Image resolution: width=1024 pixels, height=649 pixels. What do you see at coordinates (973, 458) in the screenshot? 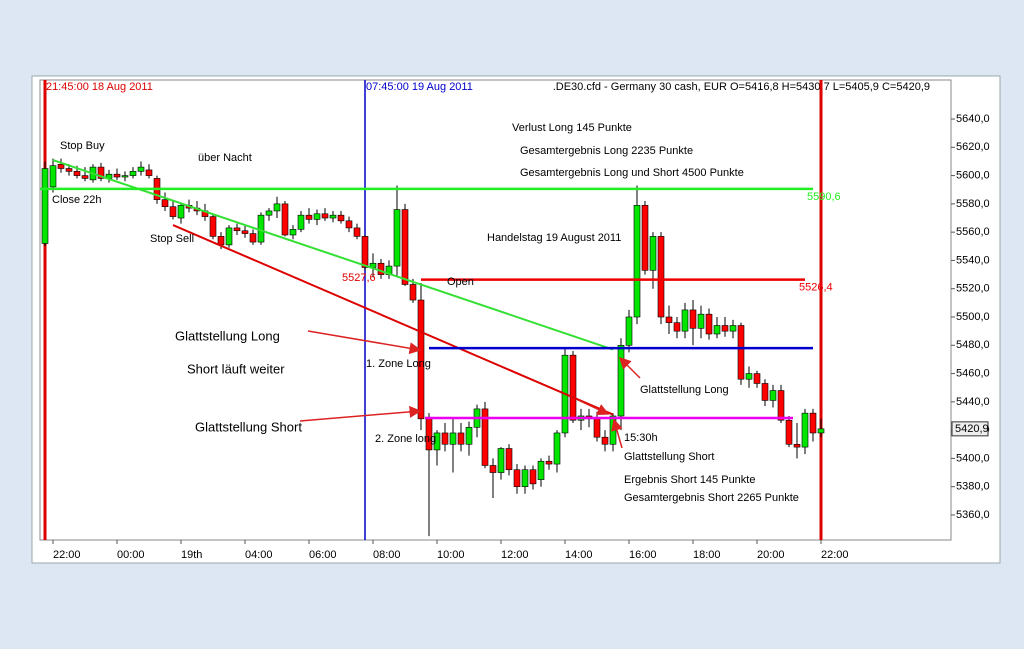
I see `y-tick-label: 5400,0` at bounding box center [973, 458].